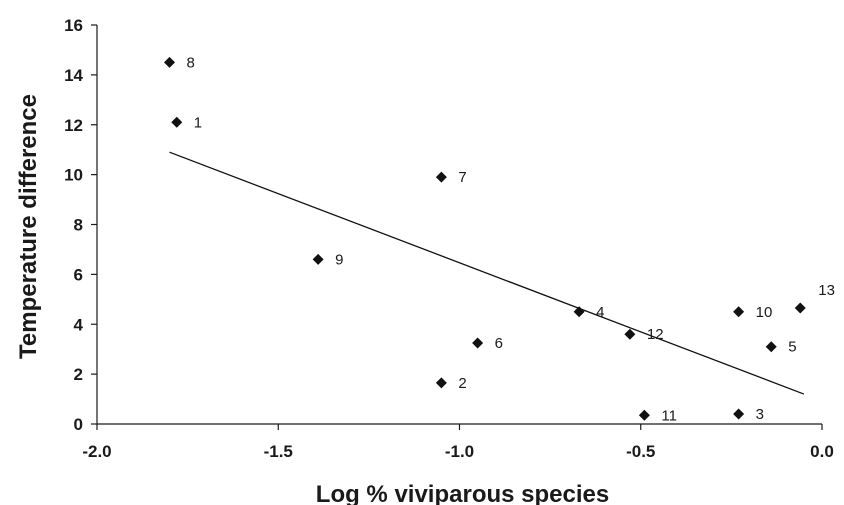 The image size is (844, 505). I want to click on x-axis-ticks: -2.0 -1.5 -1.0 -0.5 0.0, so click(458, 442).